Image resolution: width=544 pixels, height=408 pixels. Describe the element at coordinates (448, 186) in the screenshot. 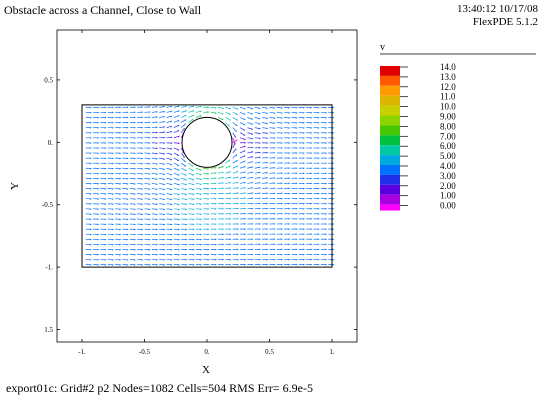

I see `legend-label: 2.00` at that location.